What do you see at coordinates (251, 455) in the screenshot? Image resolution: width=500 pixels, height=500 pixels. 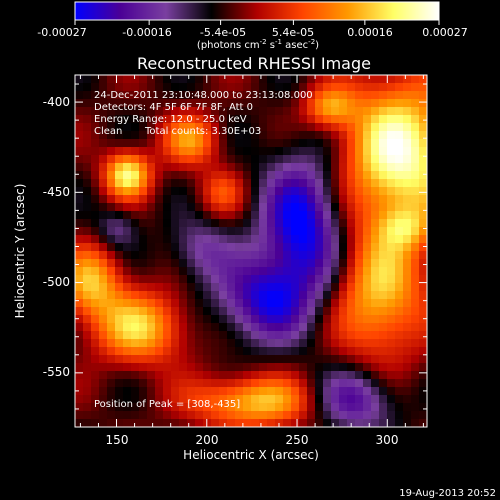 I see `x-axis-label: Heliocentric X (arcsec)` at bounding box center [251, 455].